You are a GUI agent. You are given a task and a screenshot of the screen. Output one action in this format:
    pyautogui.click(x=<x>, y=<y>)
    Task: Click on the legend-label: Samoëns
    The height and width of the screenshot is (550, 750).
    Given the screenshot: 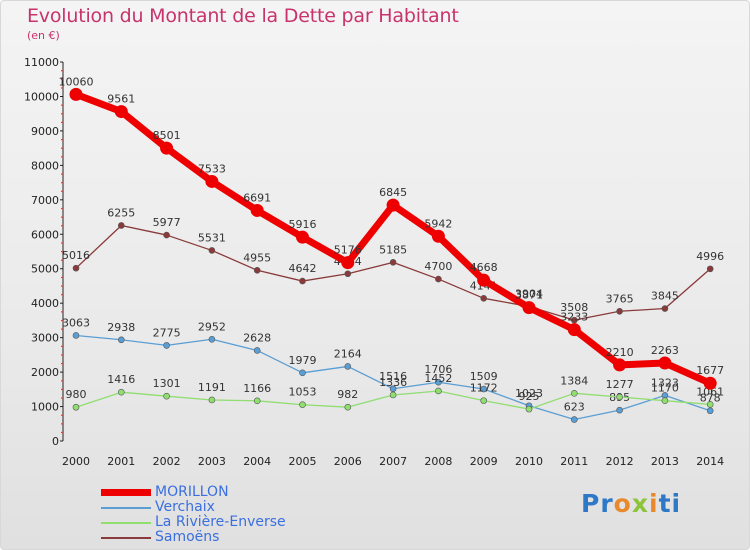 What is the action you would take?
    pyautogui.click(x=187, y=537)
    